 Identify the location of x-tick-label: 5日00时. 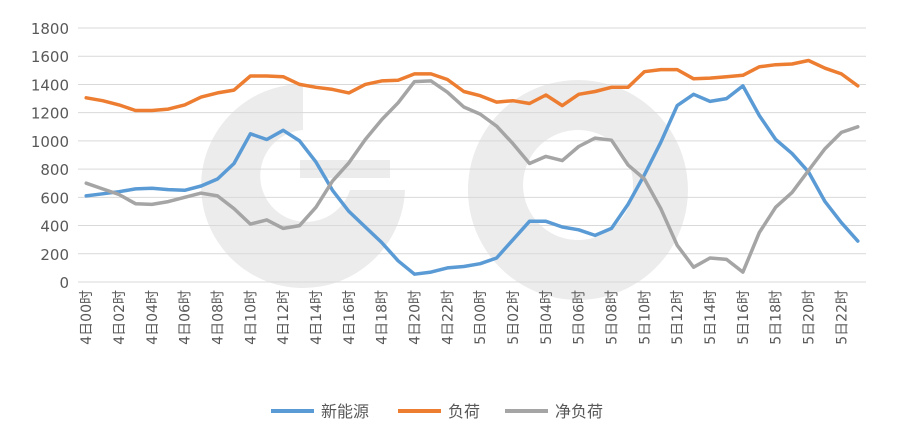
(481, 317).